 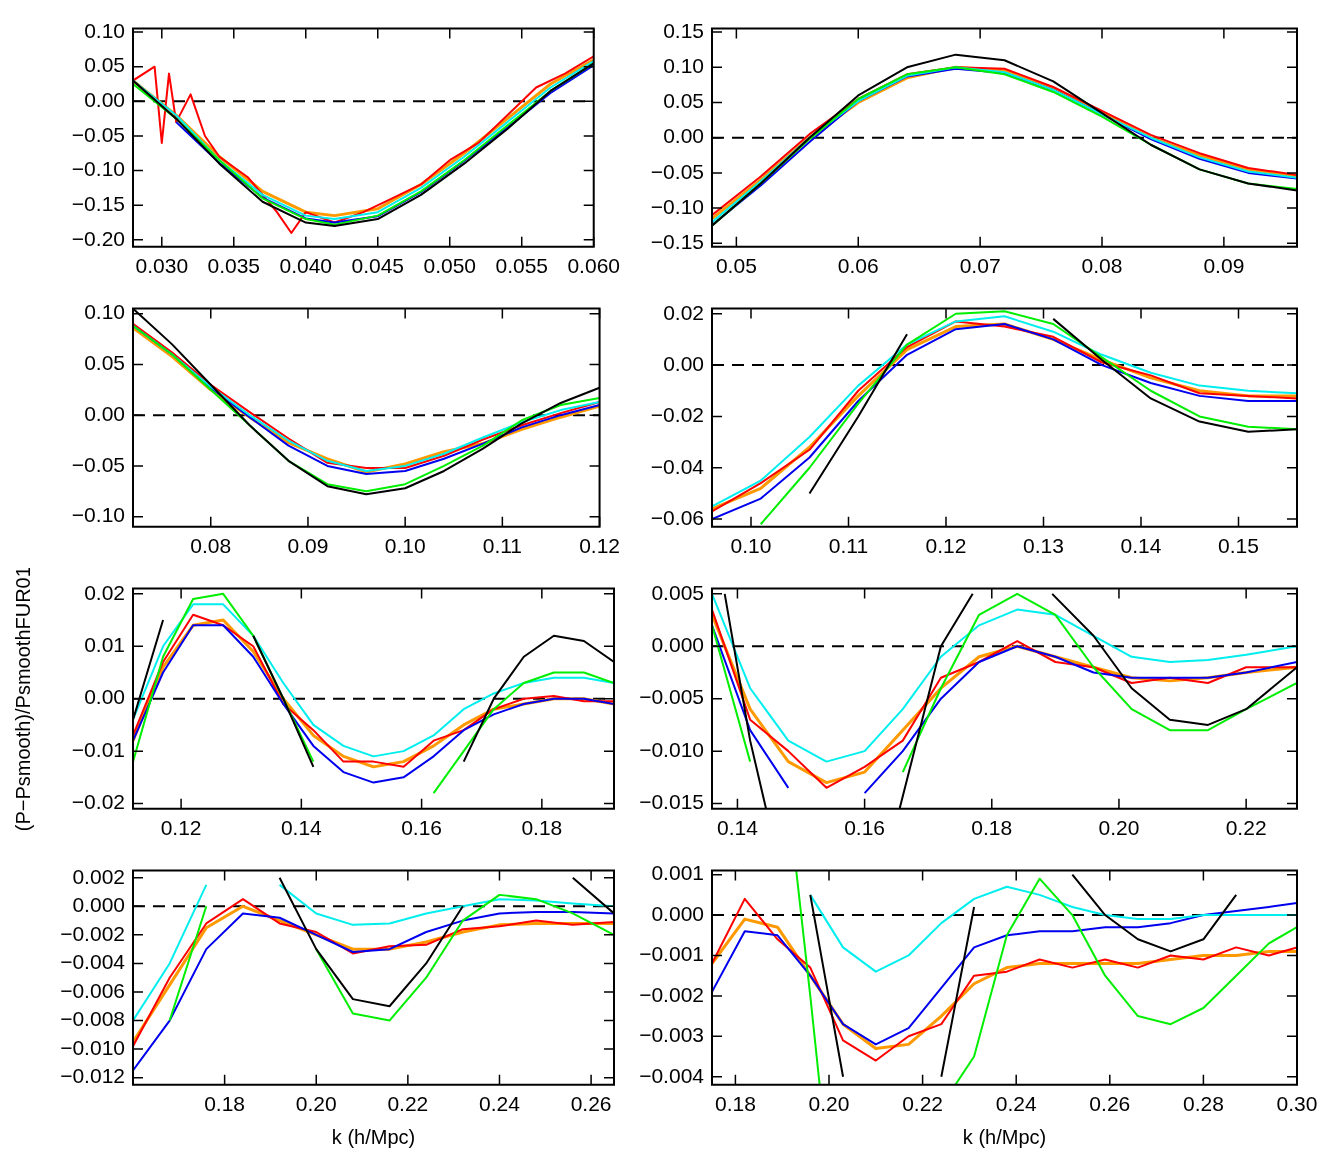 What do you see at coordinates (92, 1076) in the screenshot?
I see `y-tick-label: −0.012` at bounding box center [92, 1076].